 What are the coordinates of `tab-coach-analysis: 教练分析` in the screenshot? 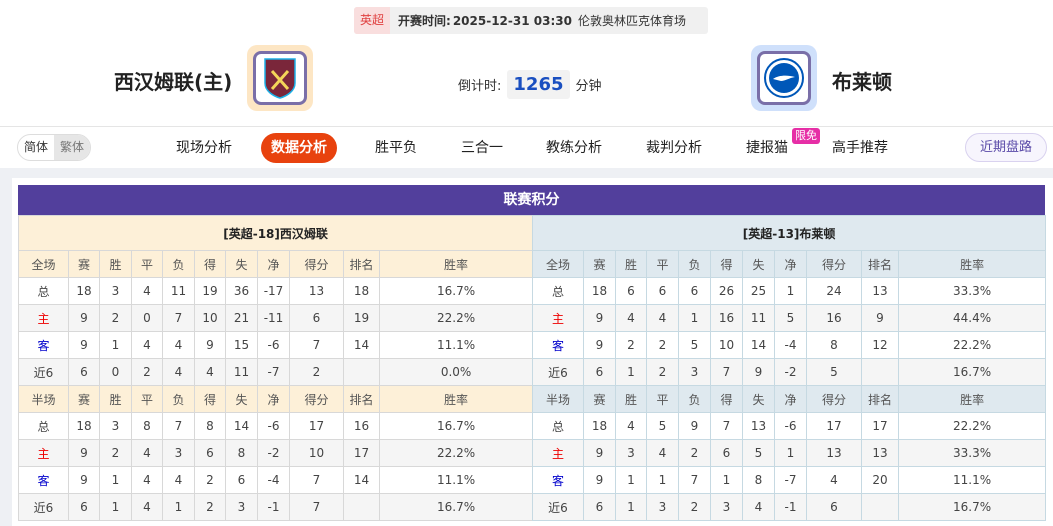 It's located at (574, 148).